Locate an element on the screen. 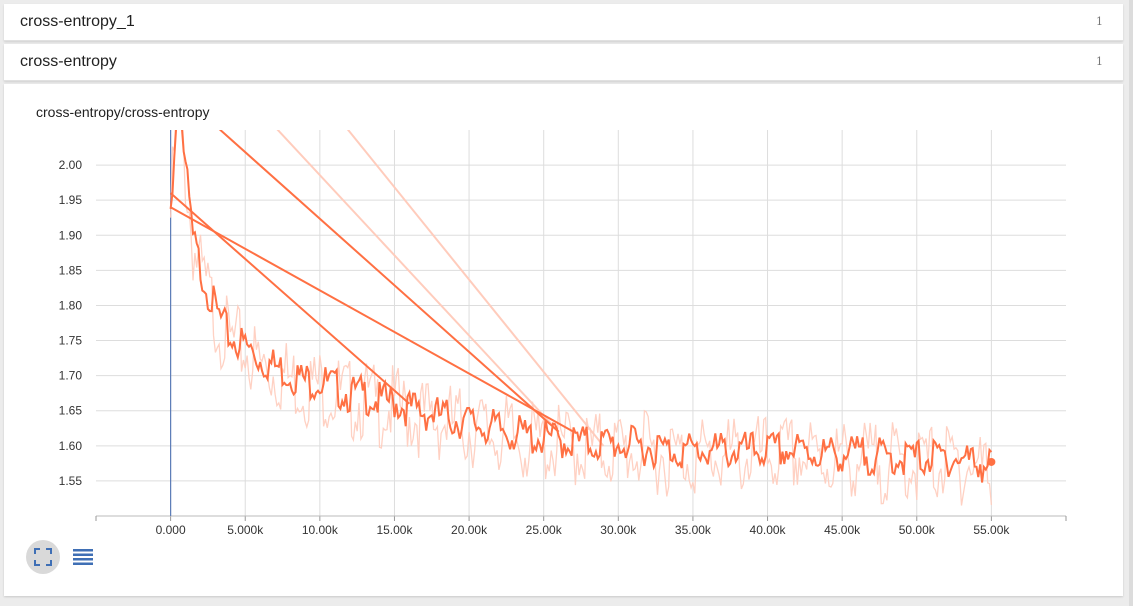  x-tick-label: 30.00k is located at coordinates (618, 530).